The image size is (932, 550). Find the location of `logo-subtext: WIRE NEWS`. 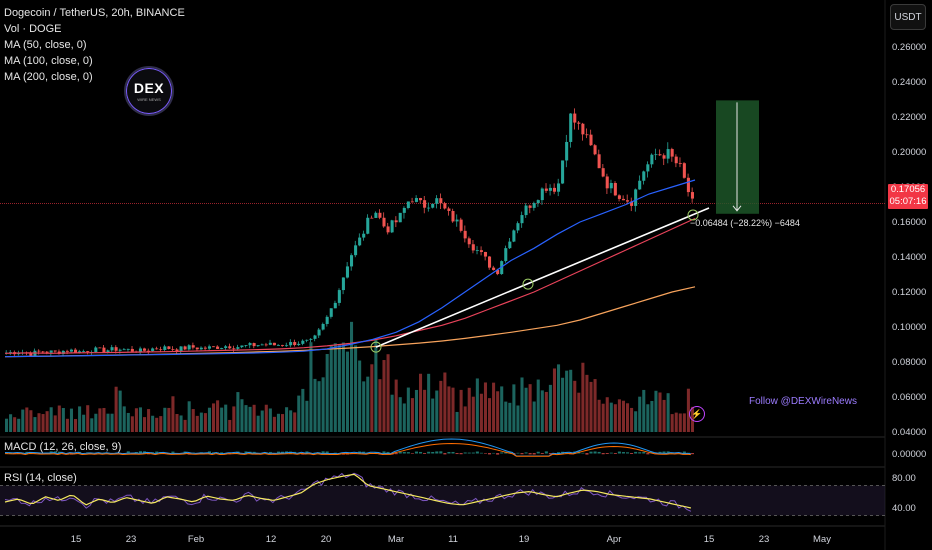

logo-subtext: WIRE NEWS is located at coordinates (149, 99).